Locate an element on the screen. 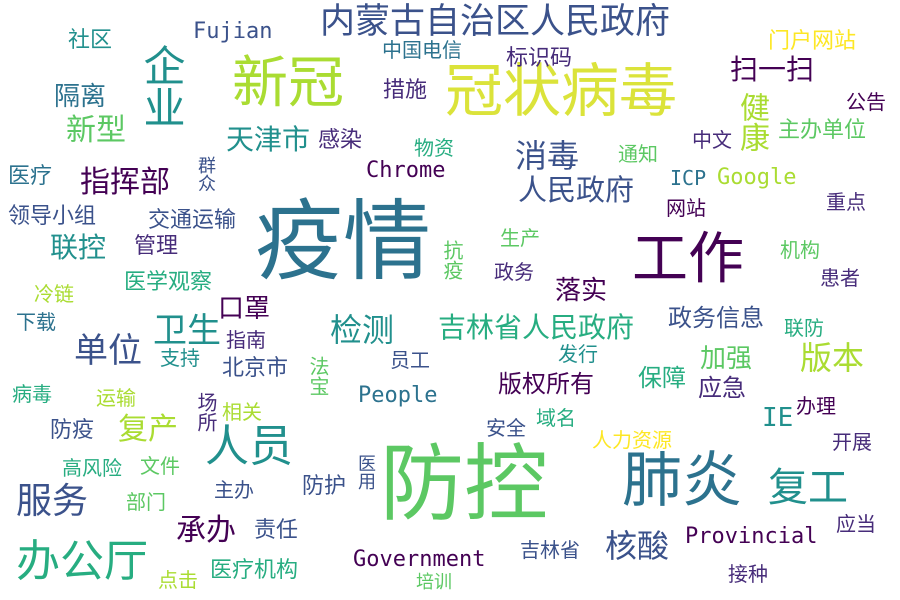 The width and height of the screenshot is (900, 600). word-shequ: 社区 is located at coordinates (90, 40).